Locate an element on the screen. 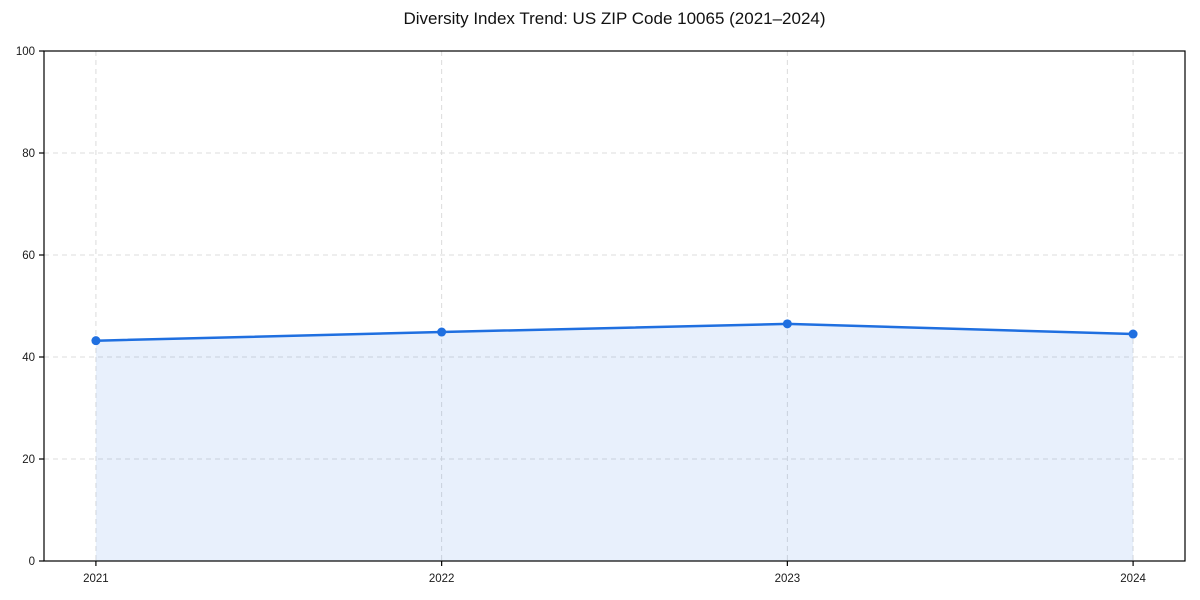 Image resolution: width=1200 pixels, height=600 pixels. x-axis-tick-label: 2024 is located at coordinates (1133, 579).